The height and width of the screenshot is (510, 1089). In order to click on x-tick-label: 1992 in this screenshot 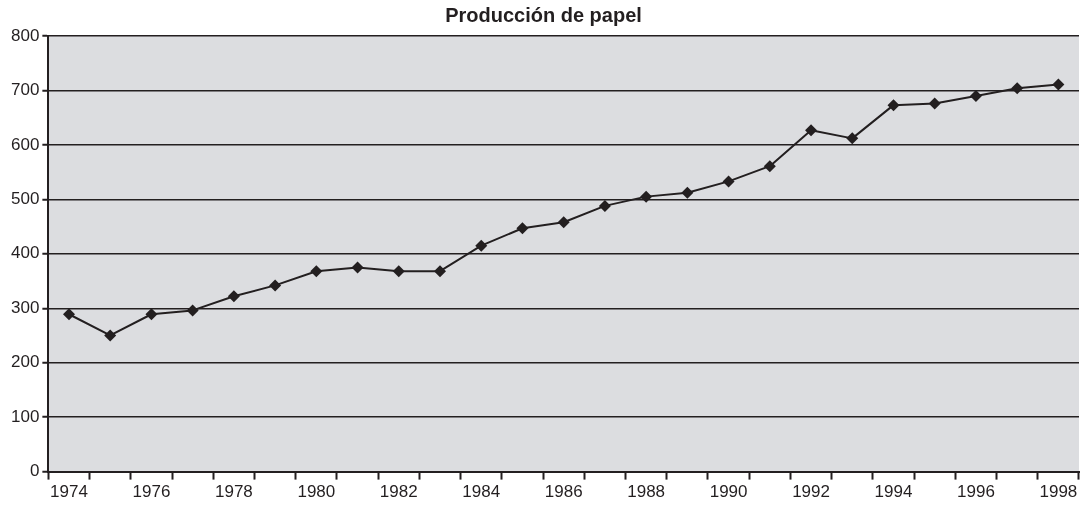, I will do `click(811, 492)`.